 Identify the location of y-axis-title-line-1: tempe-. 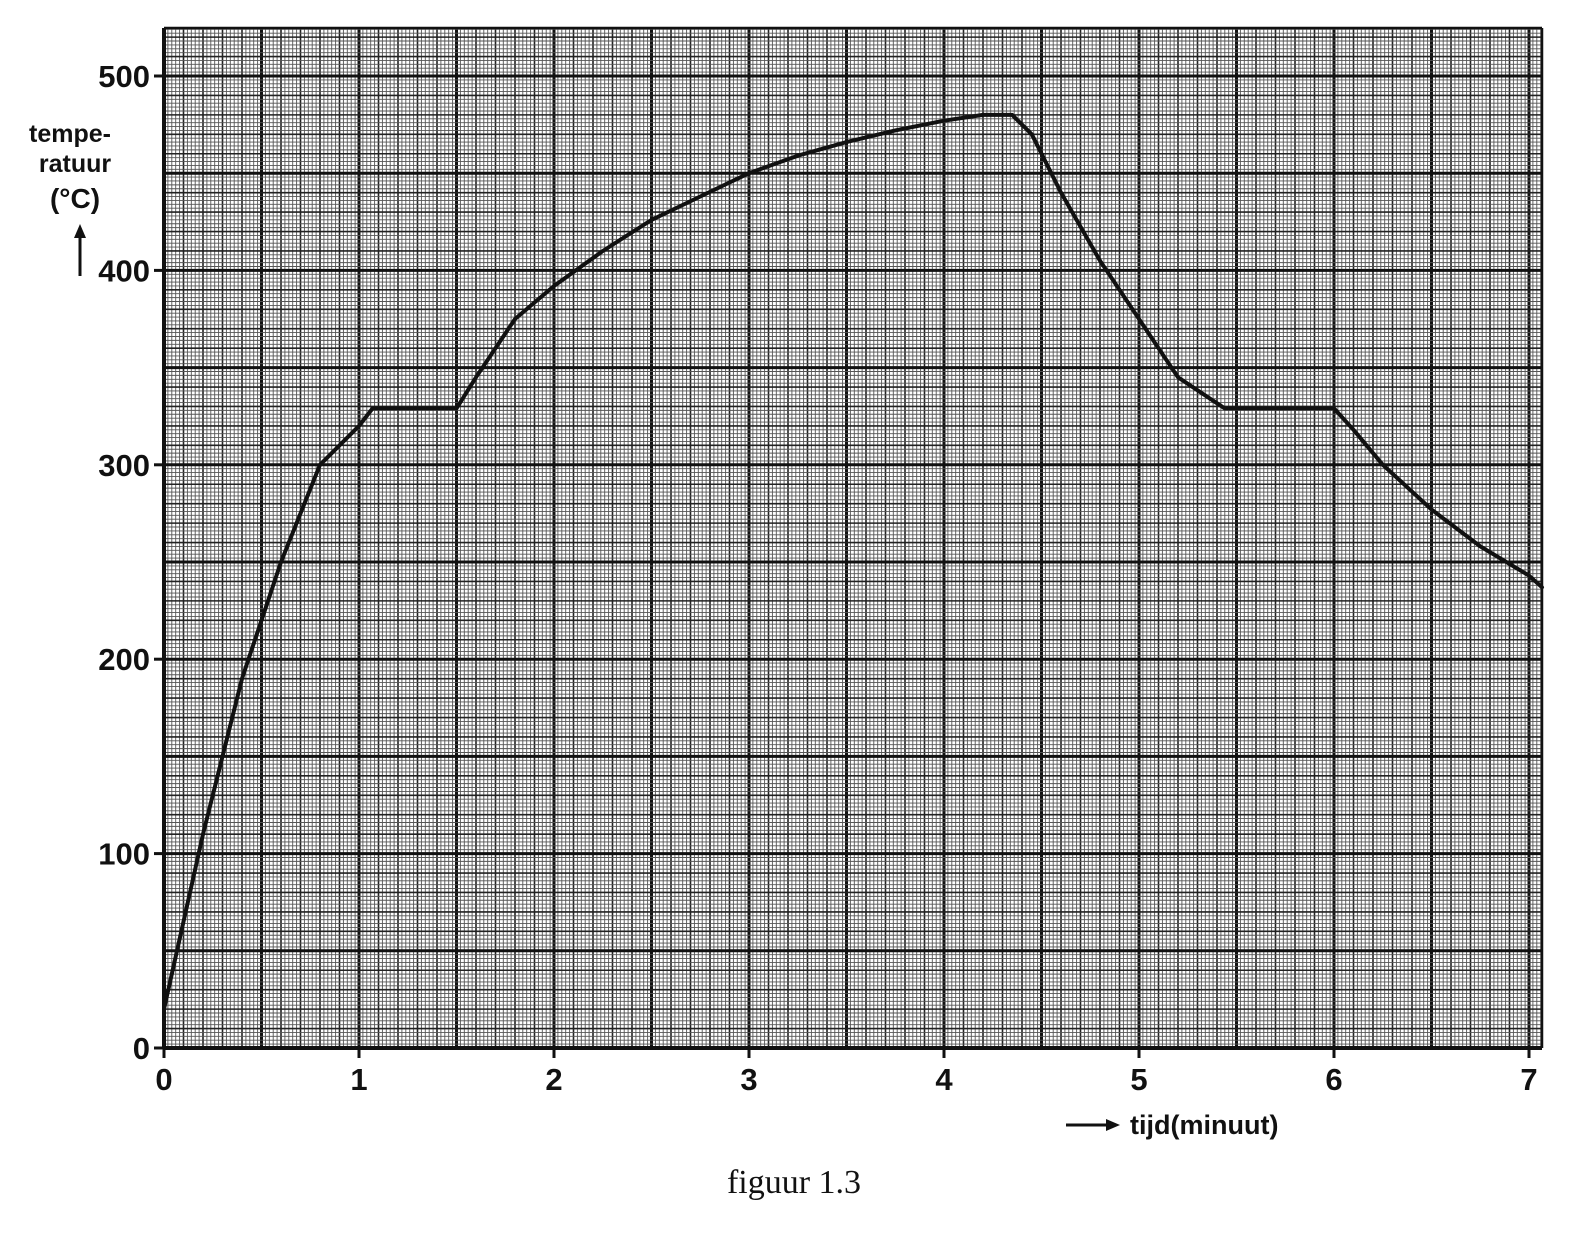
(70, 134).